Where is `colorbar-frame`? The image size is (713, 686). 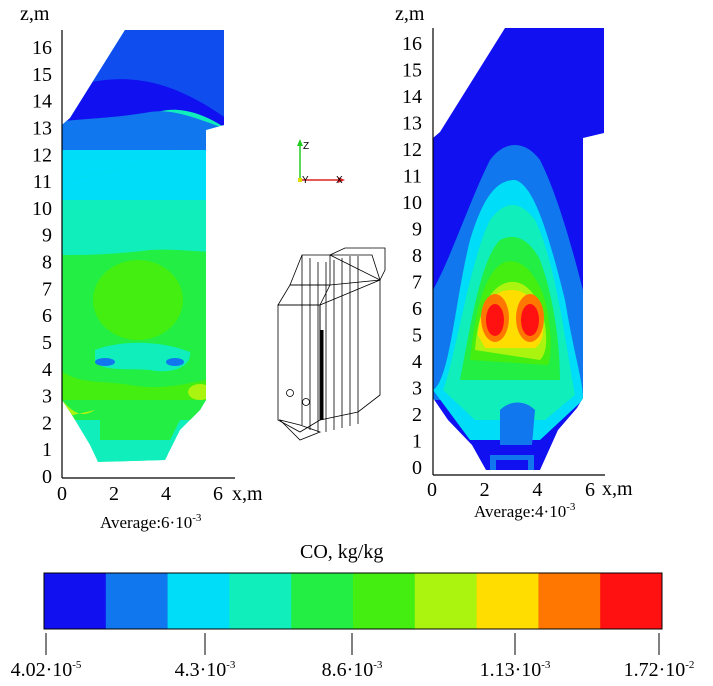 colorbar-frame is located at coordinates (353, 601).